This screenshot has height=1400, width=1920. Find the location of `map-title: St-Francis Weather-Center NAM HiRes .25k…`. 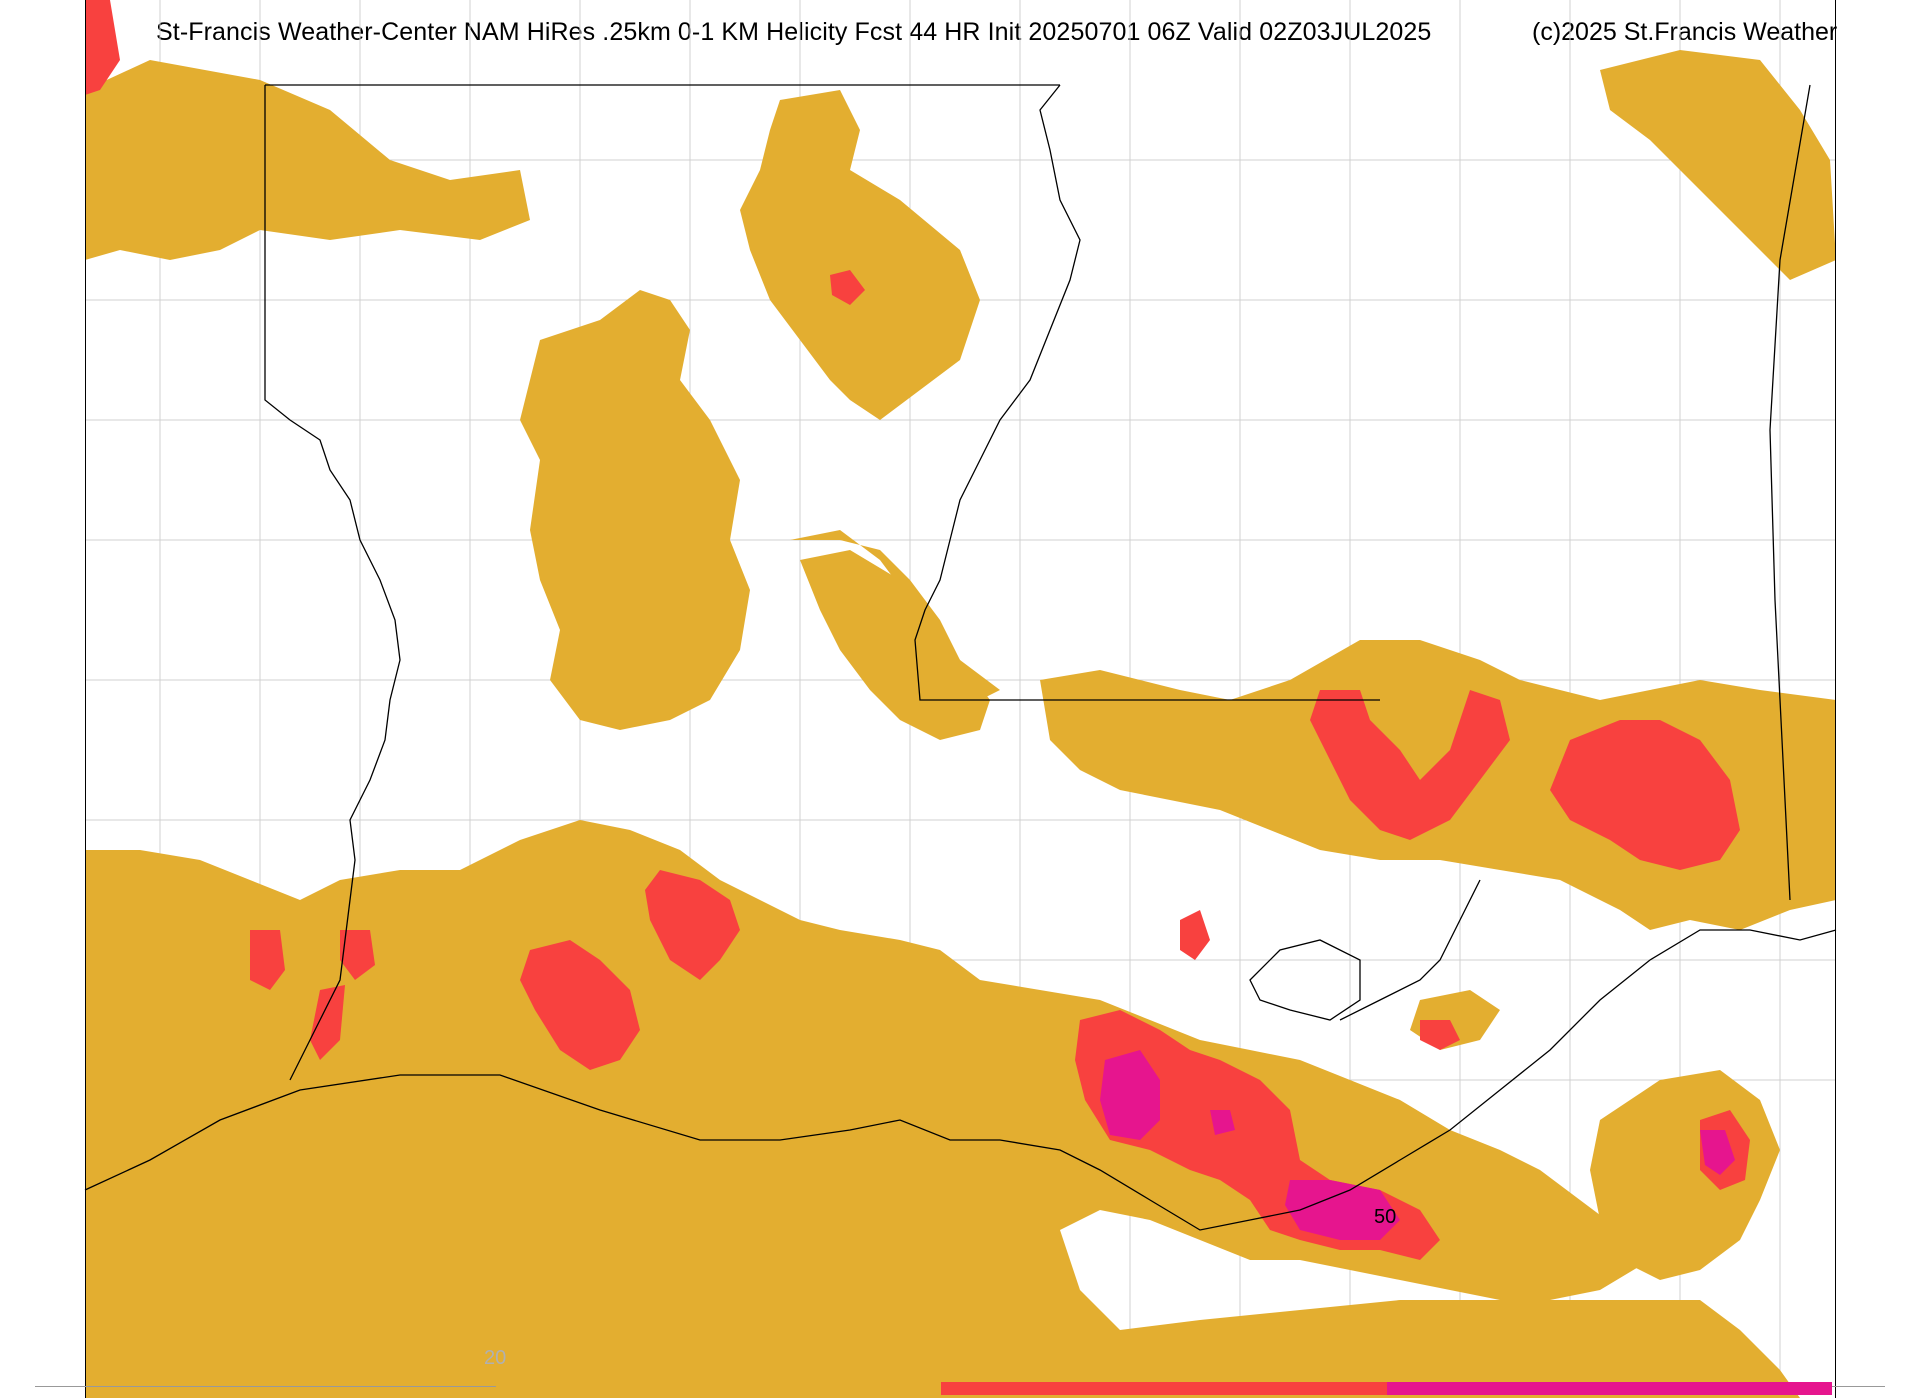

map-title: St-Francis Weather-Center NAM HiRes .25k… is located at coordinates (794, 32).